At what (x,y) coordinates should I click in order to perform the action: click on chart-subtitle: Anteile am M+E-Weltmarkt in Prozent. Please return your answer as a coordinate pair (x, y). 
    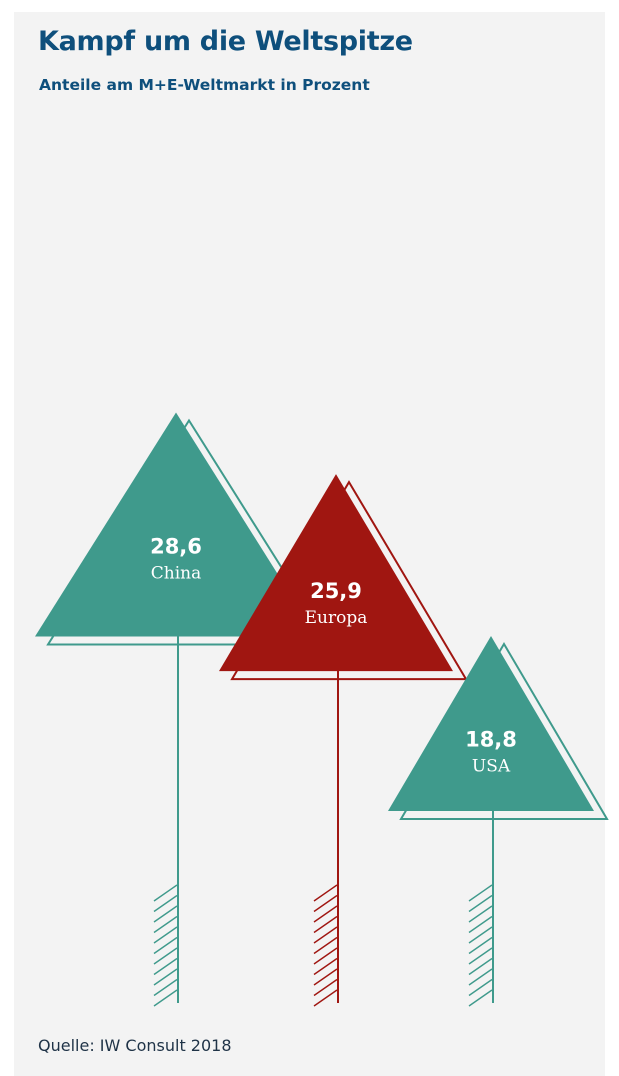
    Looking at the image, I should click on (204, 85).